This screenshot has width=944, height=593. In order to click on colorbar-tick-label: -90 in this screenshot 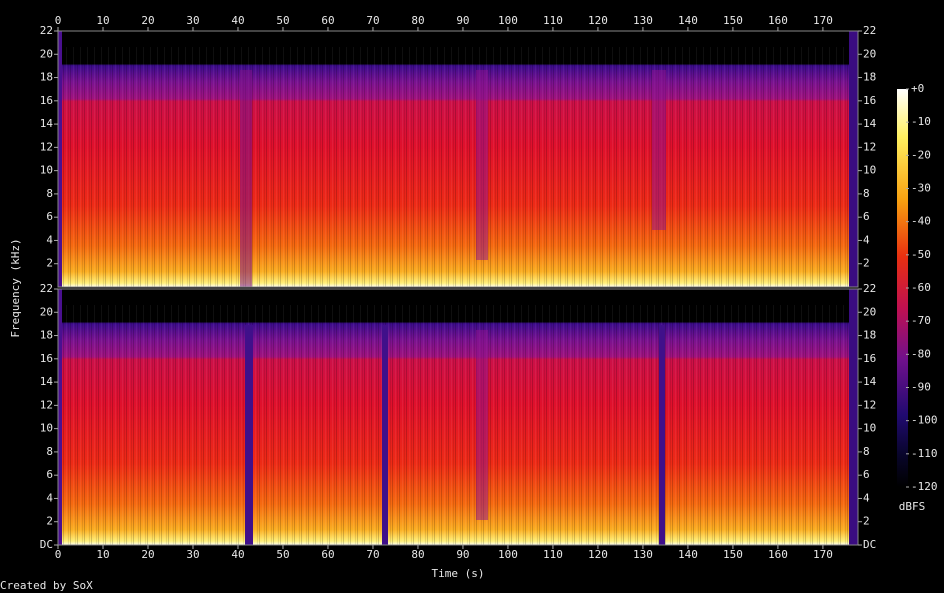, I will do `click(921, 387)`.